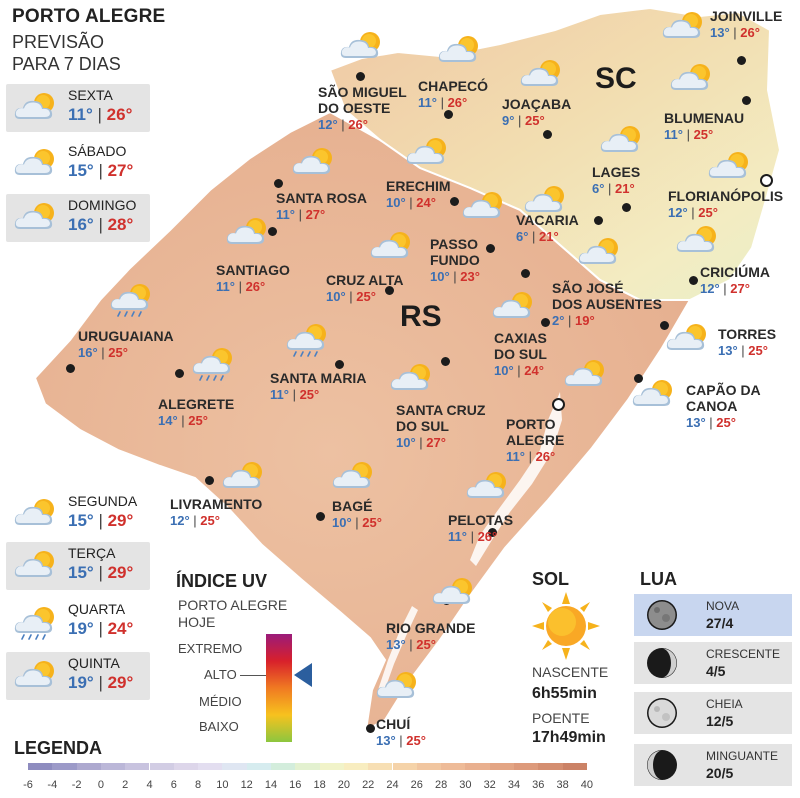  Describe the element at coordinates (746, 100) in the screenshot. I see `city-5-location-marker` at that location.